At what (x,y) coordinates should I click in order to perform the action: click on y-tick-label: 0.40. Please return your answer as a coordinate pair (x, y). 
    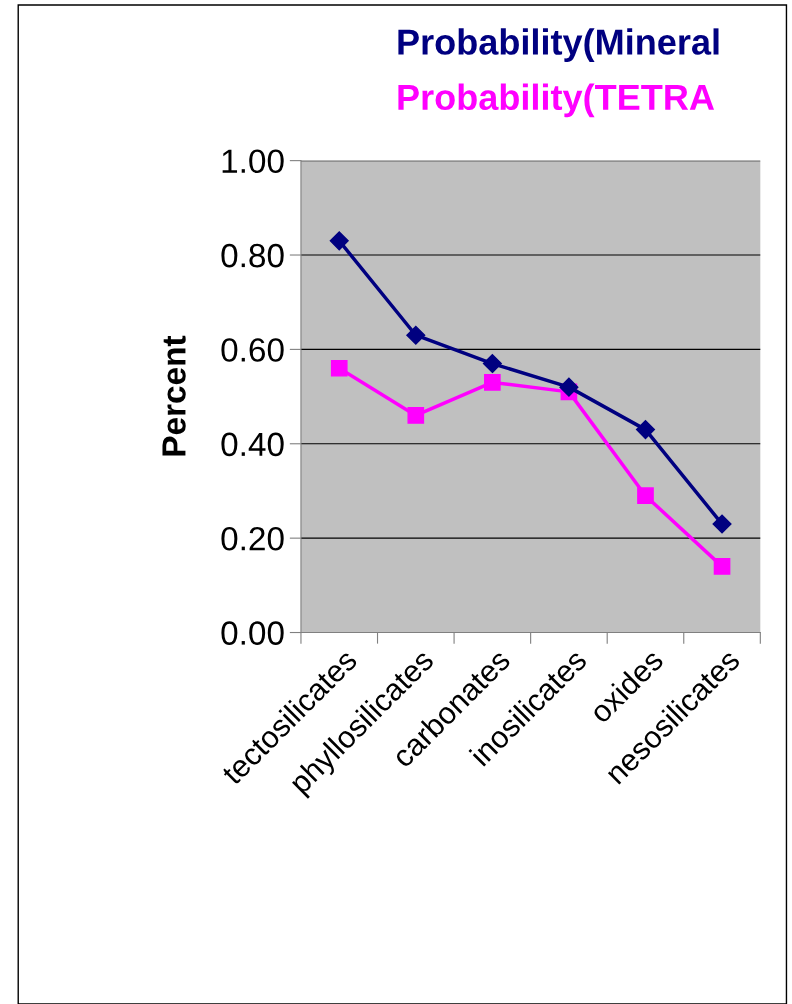
    Looking at the image, I should click on (252, 444).